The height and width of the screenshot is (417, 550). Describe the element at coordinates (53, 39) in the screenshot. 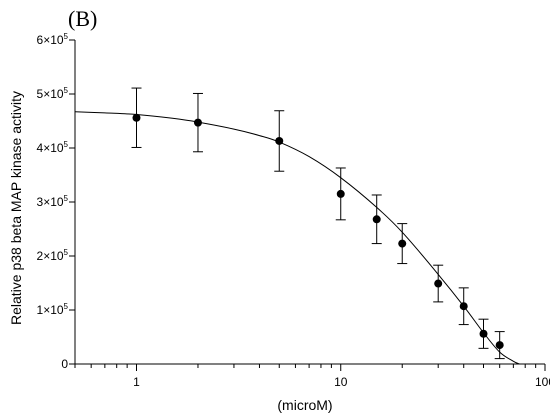

I see `y-tick-label: 6×10⁵` at that location.